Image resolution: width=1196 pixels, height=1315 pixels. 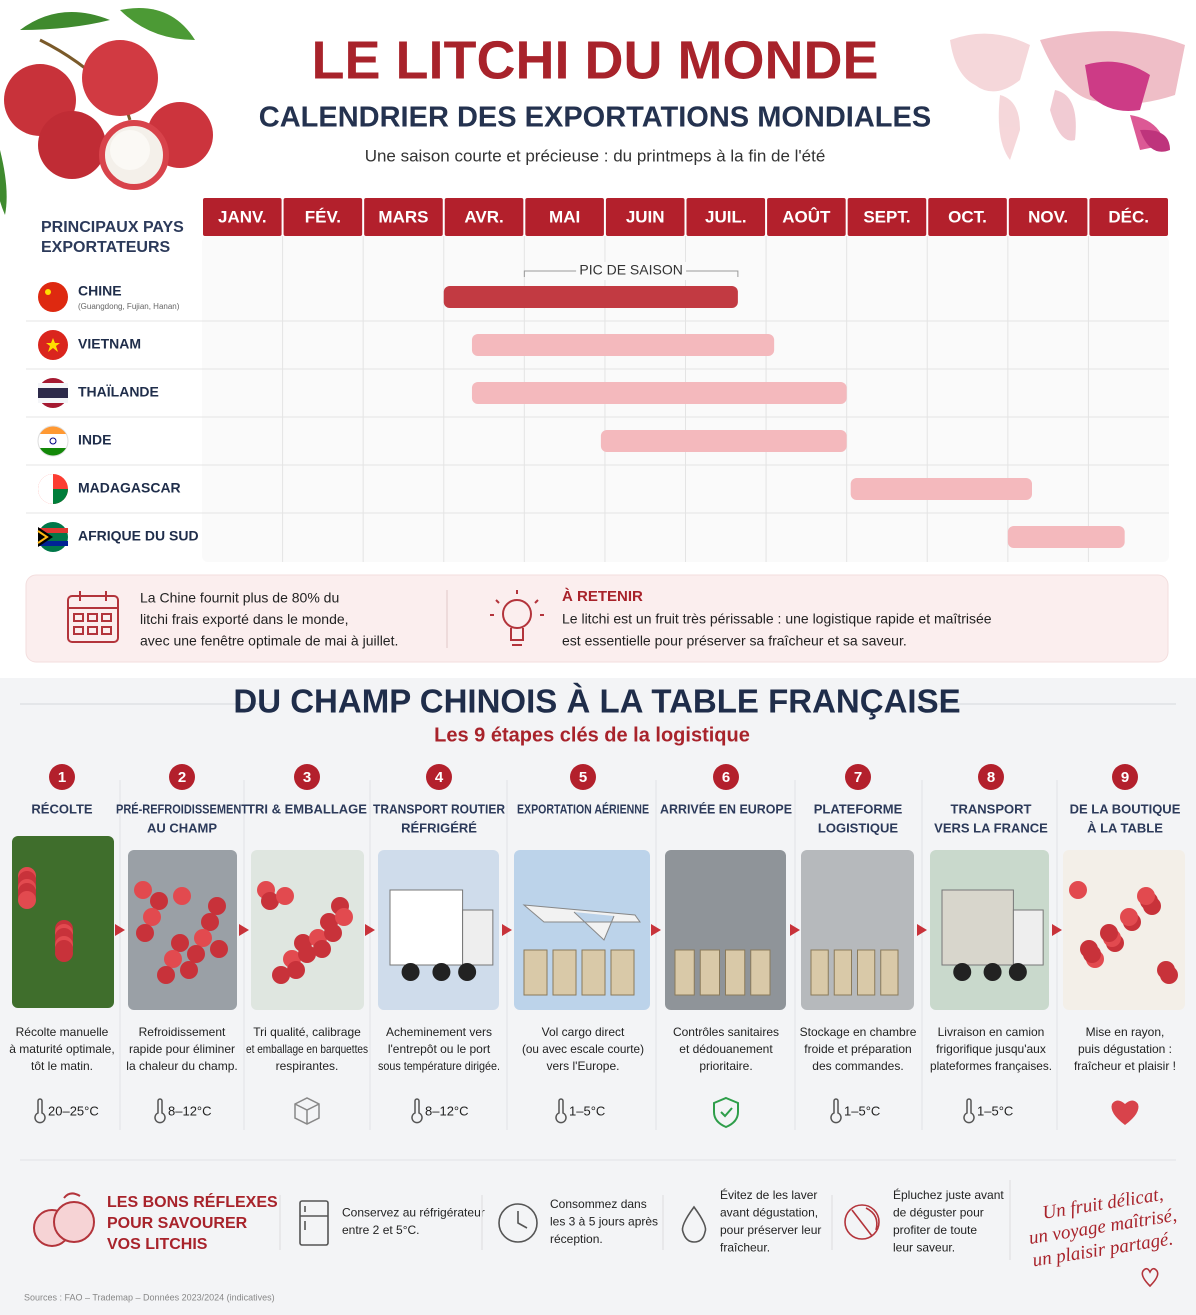 What do you see at coordinates (1067, 95) in the screenshot?
I see `world-map` at bounding box center [1067, 95].